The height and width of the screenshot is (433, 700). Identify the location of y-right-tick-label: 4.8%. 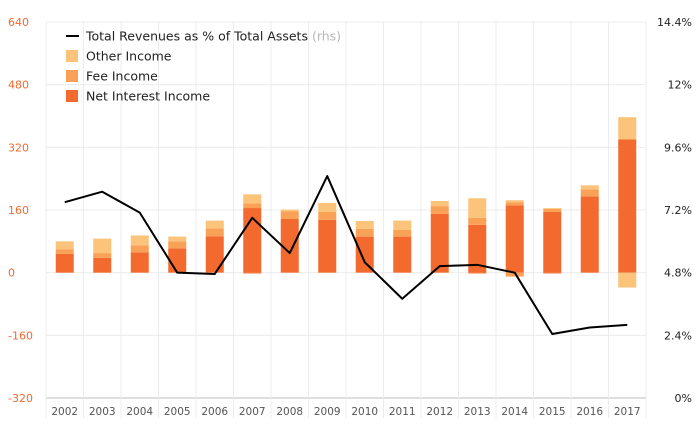
(678, 273).